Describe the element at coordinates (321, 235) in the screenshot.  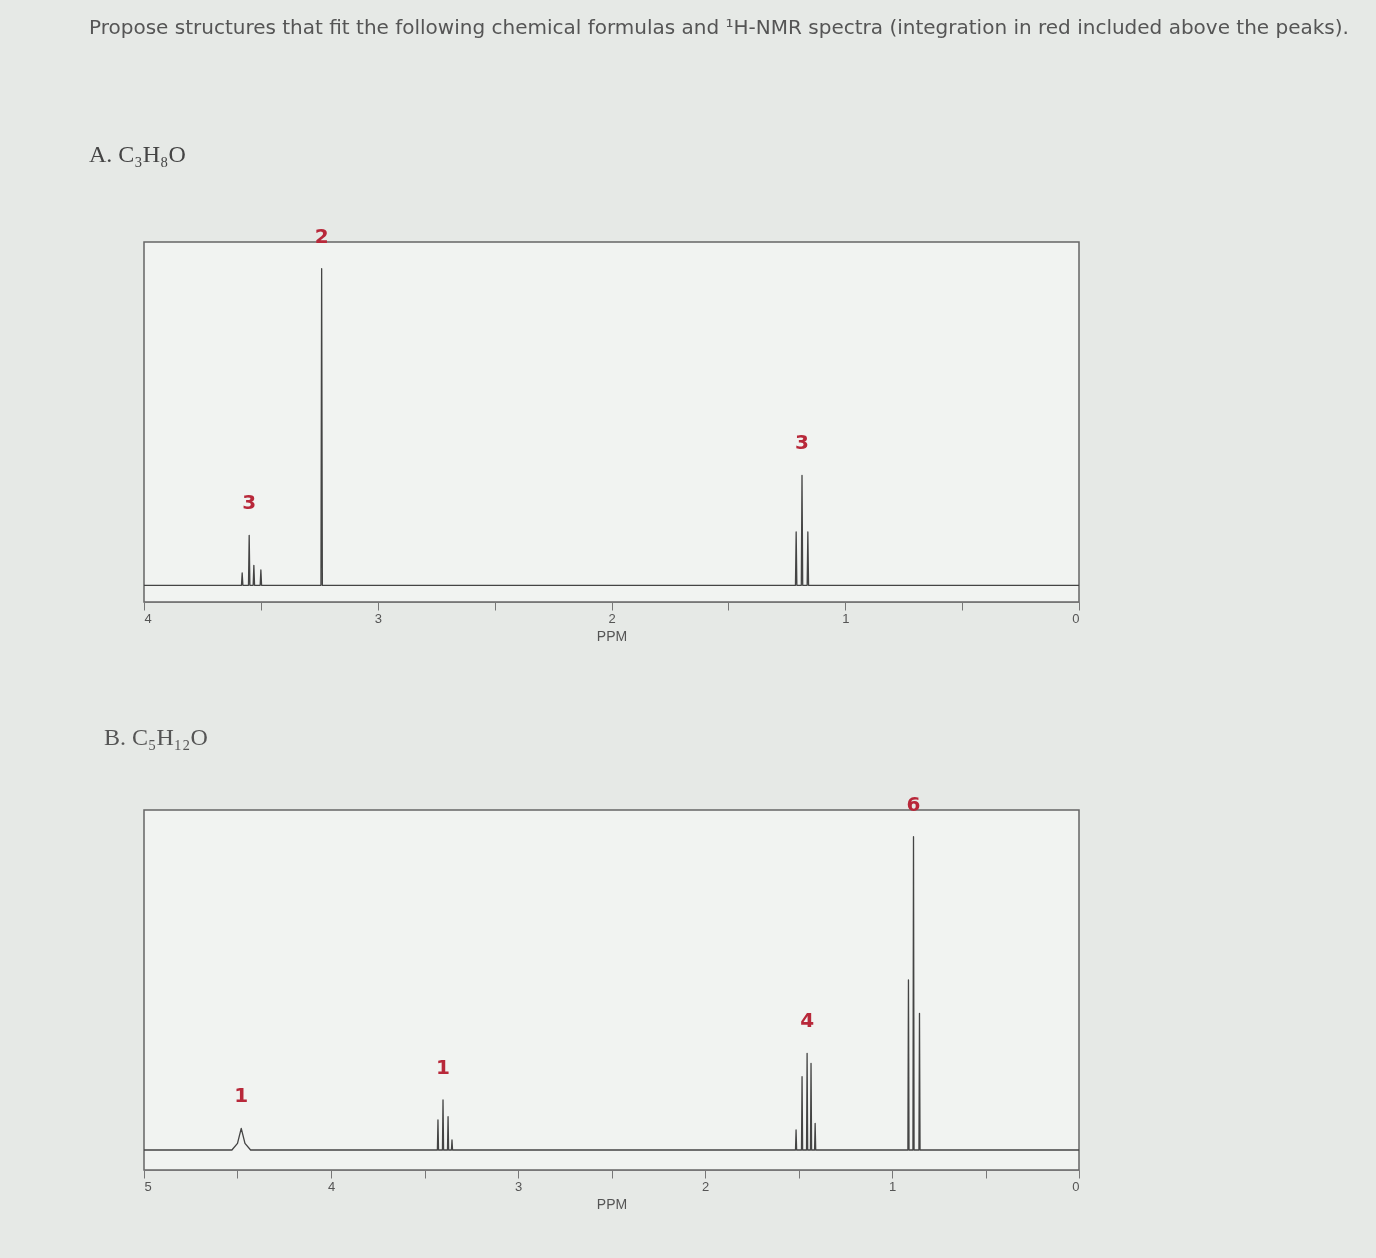
I see `annotation: 2` at that location.